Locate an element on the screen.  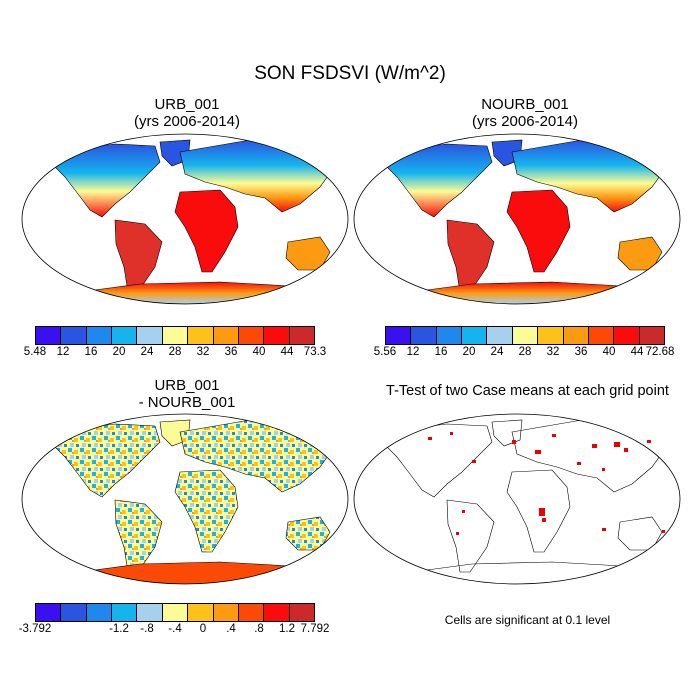
colorbar-nourb-label: 5.56 is located at coordinates (385, 352).